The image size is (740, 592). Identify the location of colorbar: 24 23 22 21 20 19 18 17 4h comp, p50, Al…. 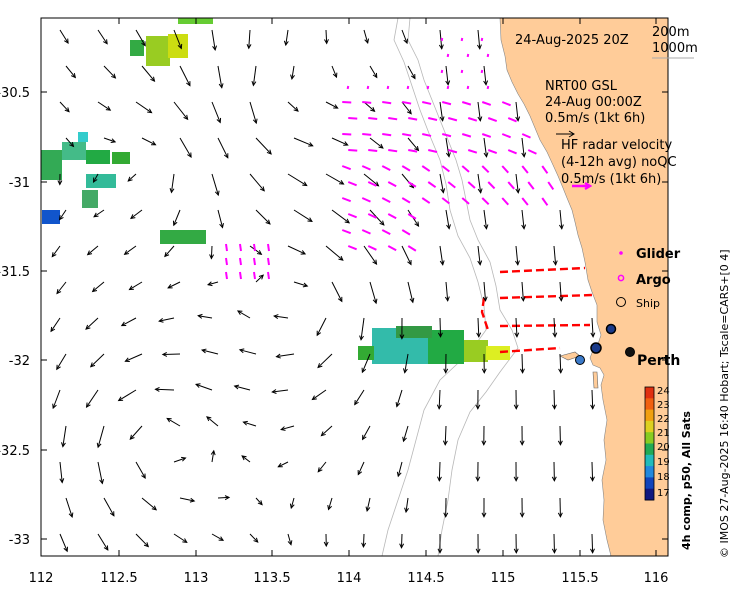
(668, 468).